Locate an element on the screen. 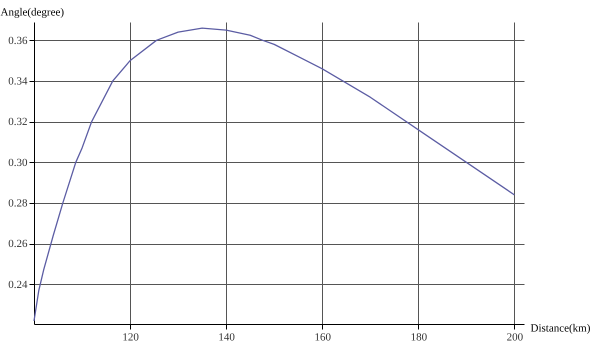  y-tick-label: 0.26 is located at coordinates (18, 244).